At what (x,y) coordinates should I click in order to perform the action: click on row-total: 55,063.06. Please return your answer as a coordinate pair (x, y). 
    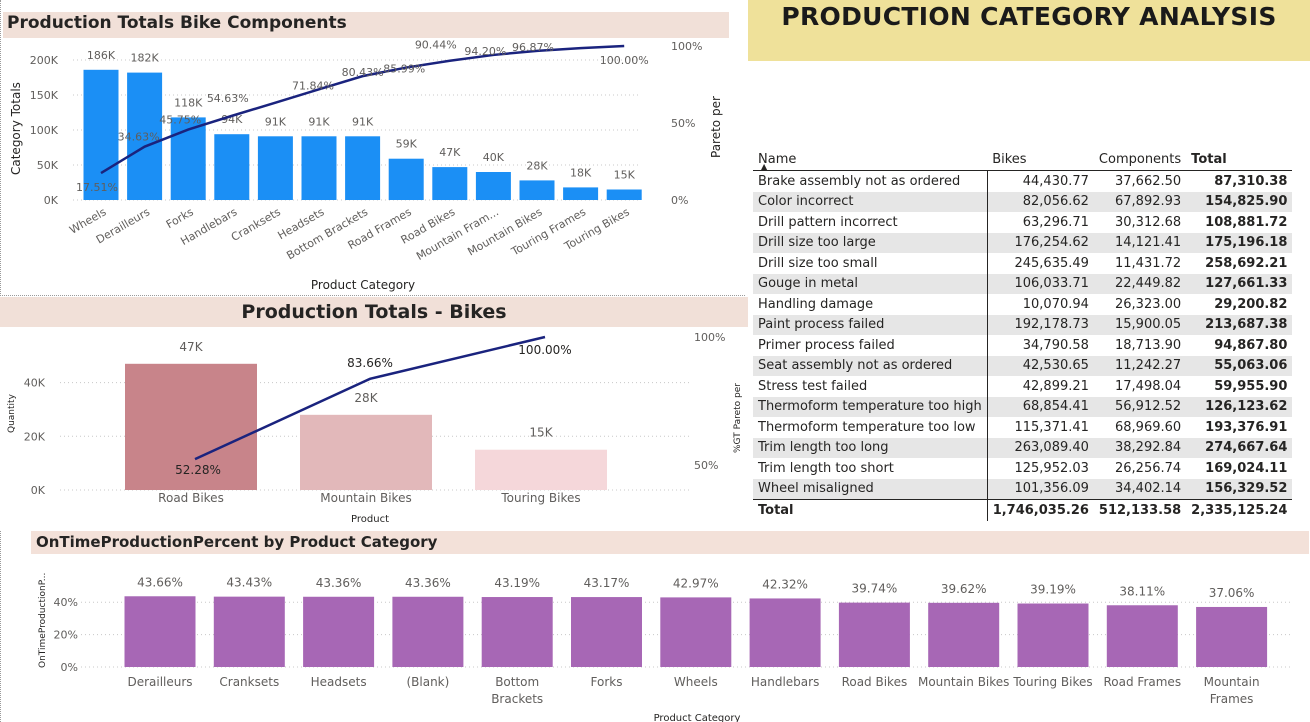
    Looking at the image, I should click on (1251, 366).